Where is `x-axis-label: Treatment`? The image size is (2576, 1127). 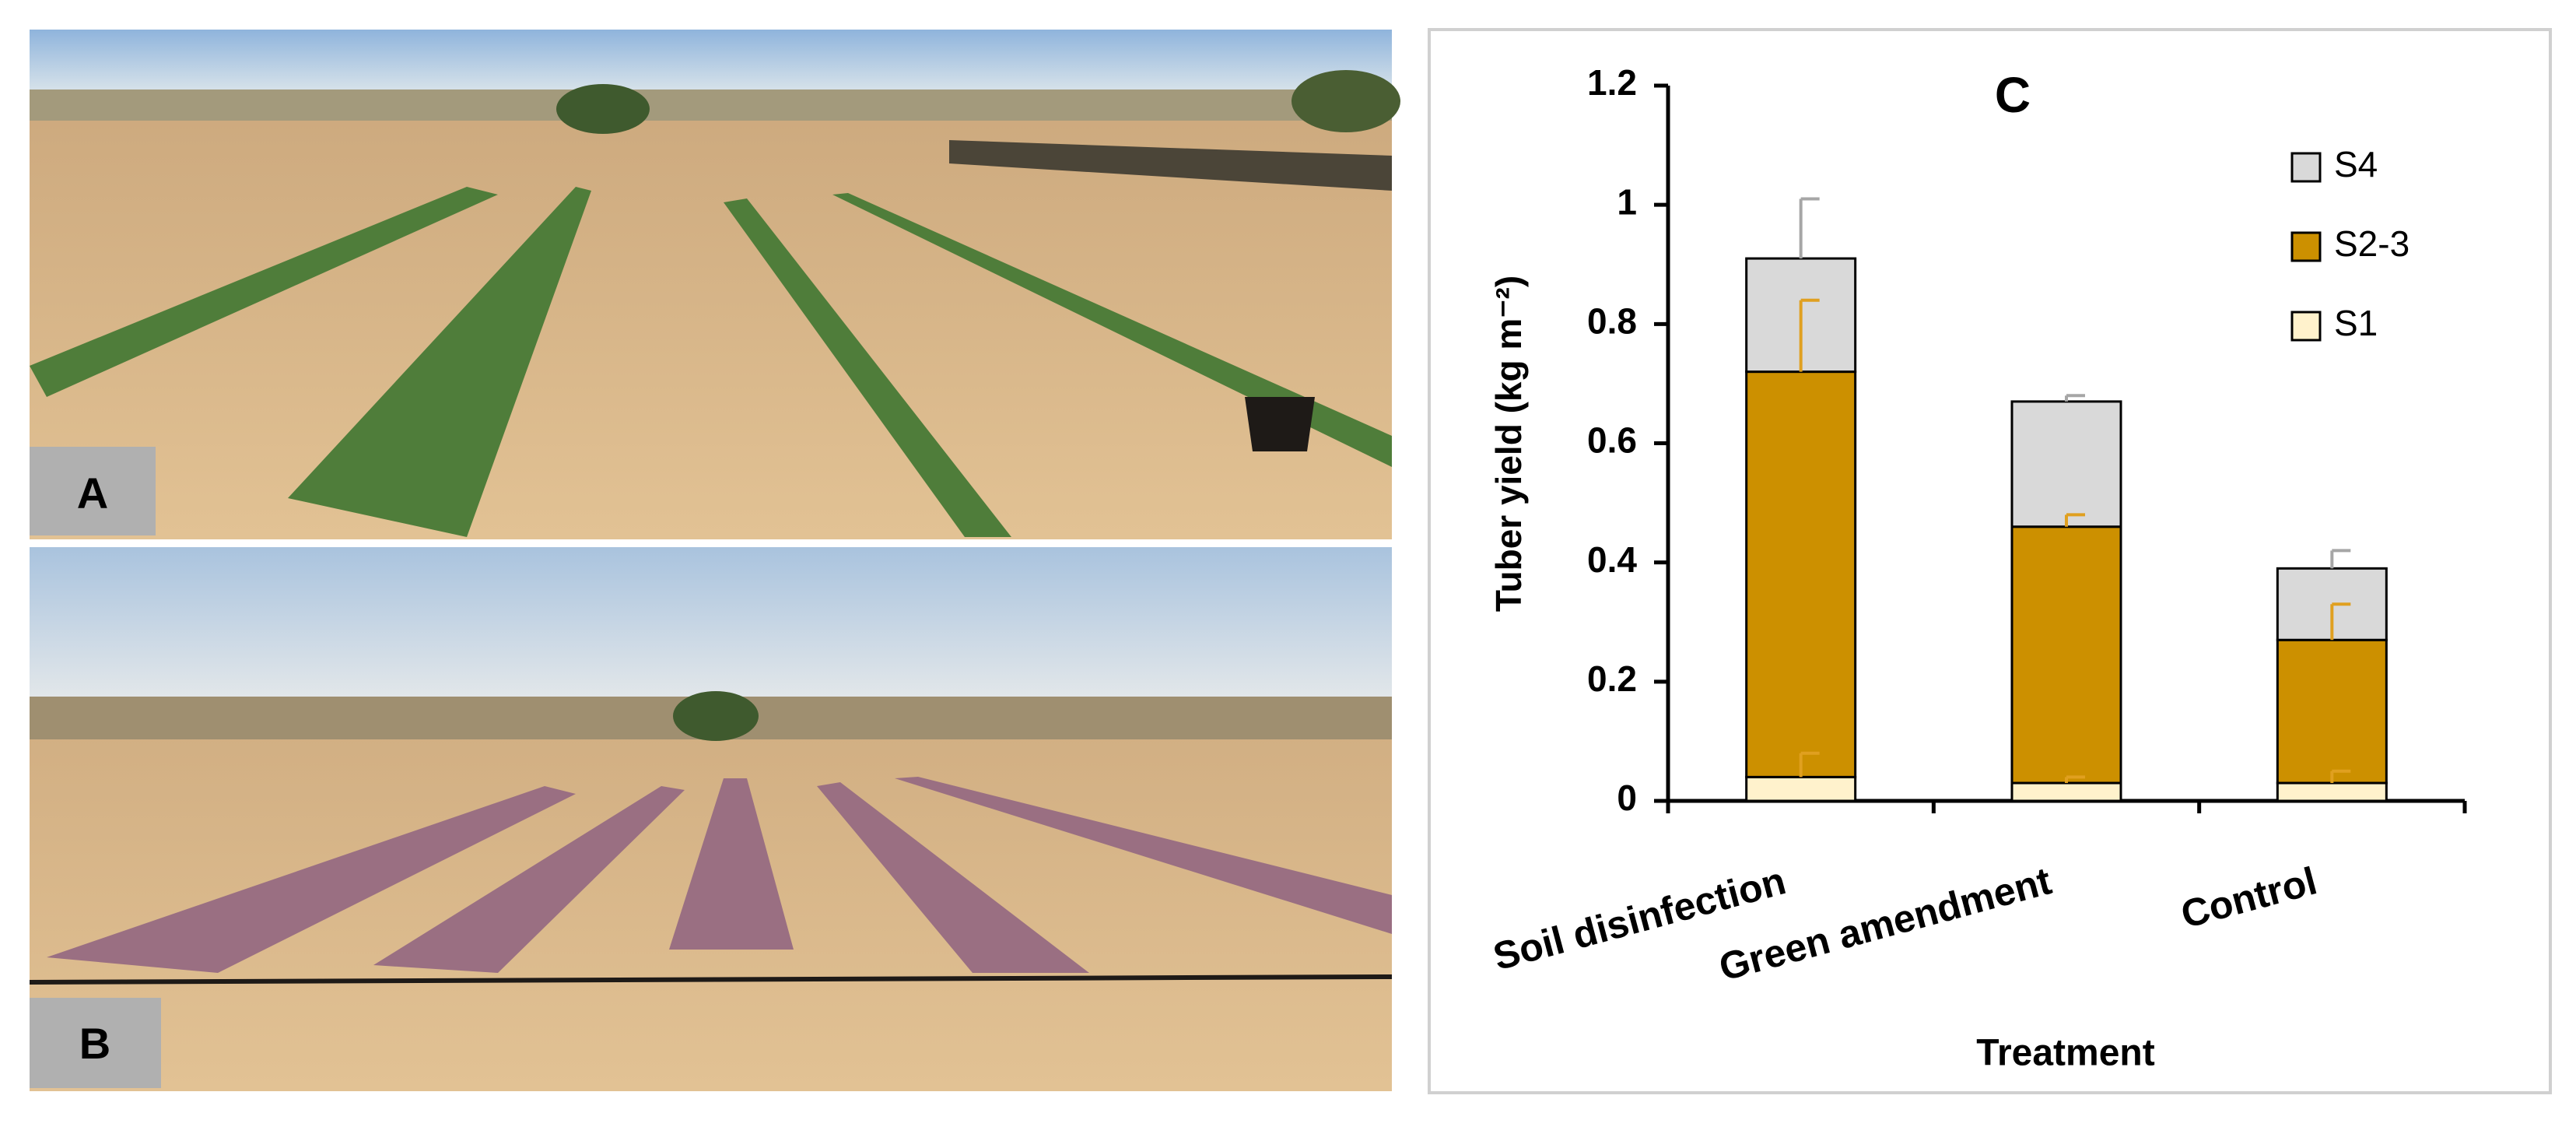 x-axis-label: Treatment is located at coordinates (2065, 1053).